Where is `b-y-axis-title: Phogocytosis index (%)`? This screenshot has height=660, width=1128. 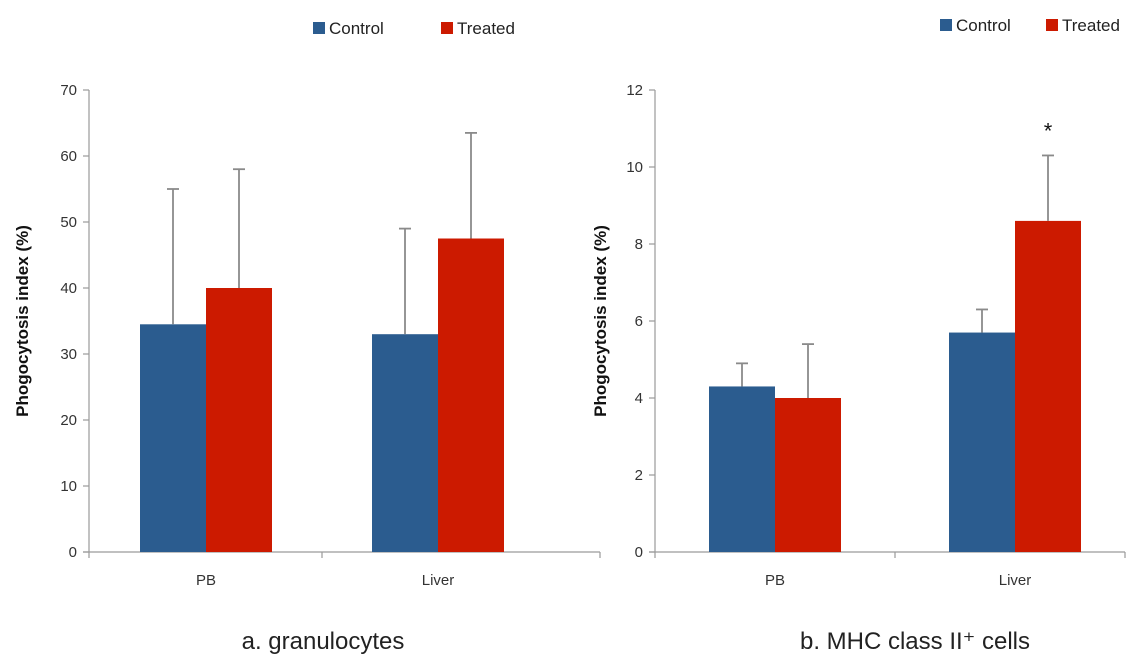
b-y-axis-title: Phogocytosis index (%) is located at coordinates (600, 321).